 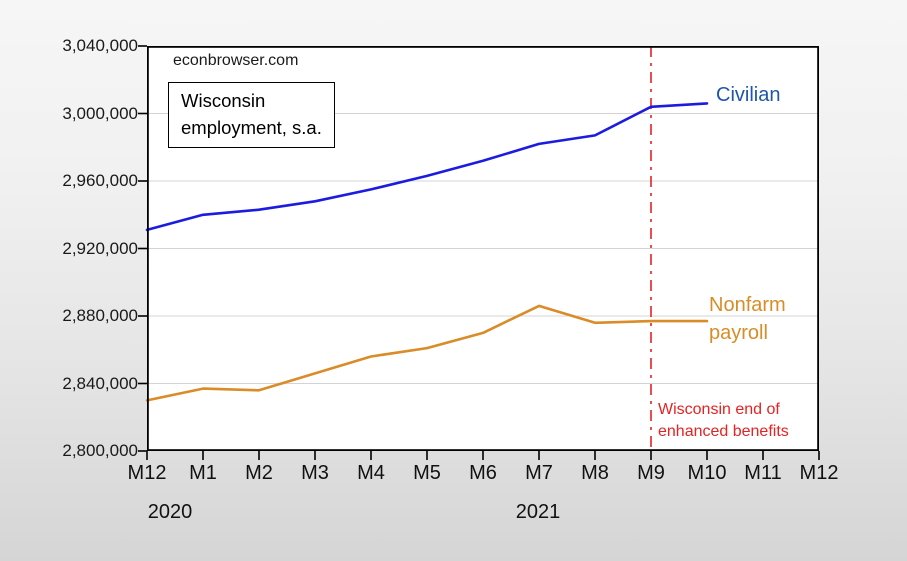 What do you see at coordinates (763, 473) in the screenshot?
I see `x-tick-label: M11` at bounding box center [763, 473].